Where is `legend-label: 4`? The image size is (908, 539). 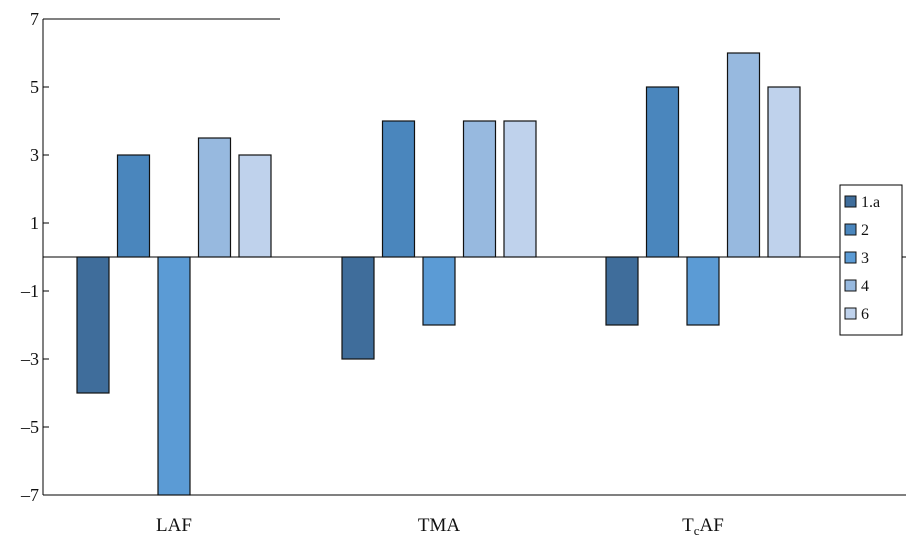
legend-label: 4 is located at coordinates (865, 286).